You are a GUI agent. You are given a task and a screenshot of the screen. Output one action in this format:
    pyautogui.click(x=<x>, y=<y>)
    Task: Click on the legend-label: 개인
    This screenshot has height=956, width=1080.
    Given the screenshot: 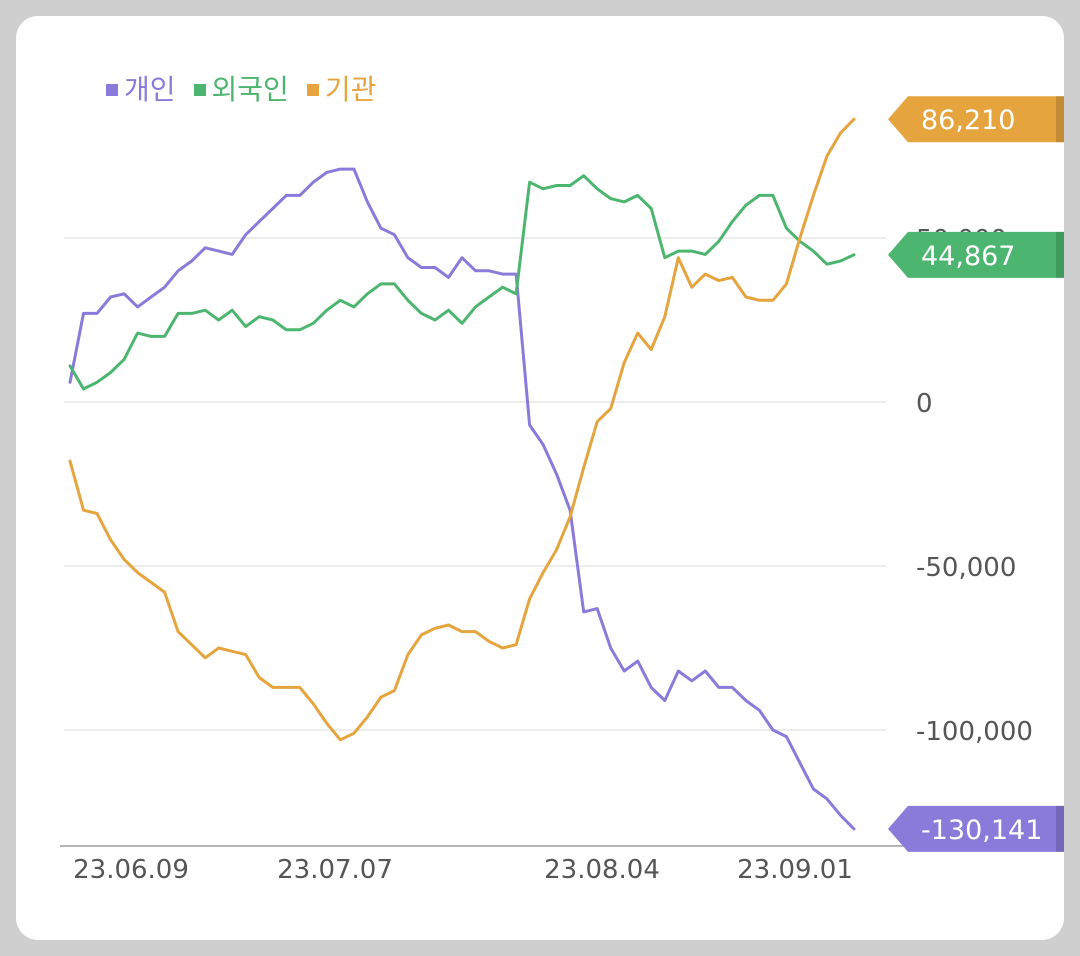 What is the action you would take?
    pyautogui.click(x=150, y=89)
    